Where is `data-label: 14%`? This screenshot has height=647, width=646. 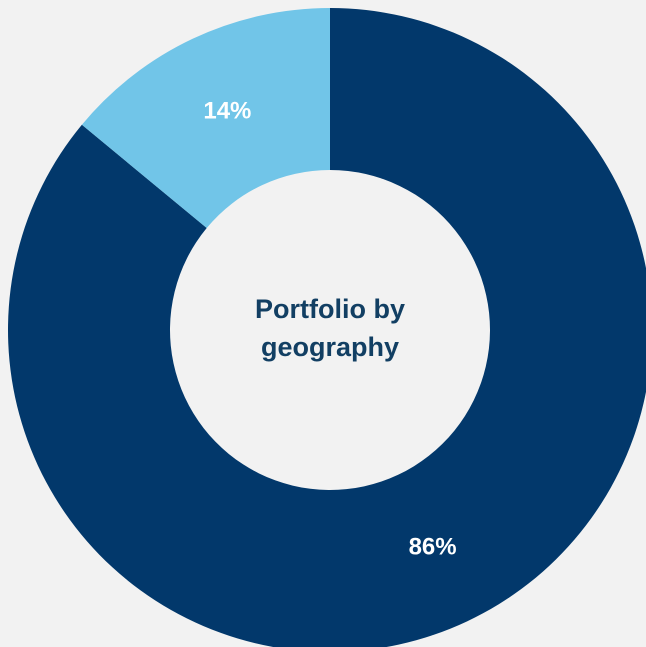 data-label: 14% is located at coordinates (227, 110).